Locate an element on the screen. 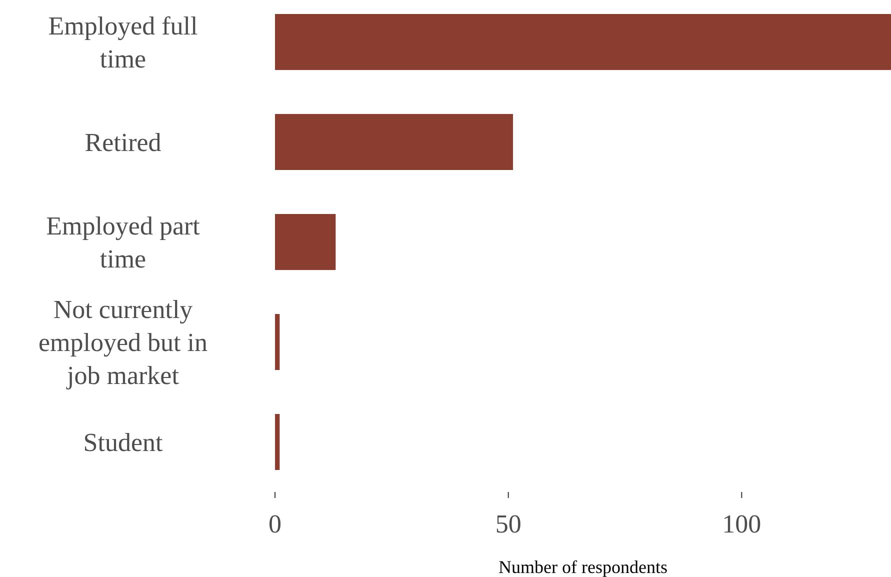  x-tick-label: 100 is located at coordinates (742, 523).